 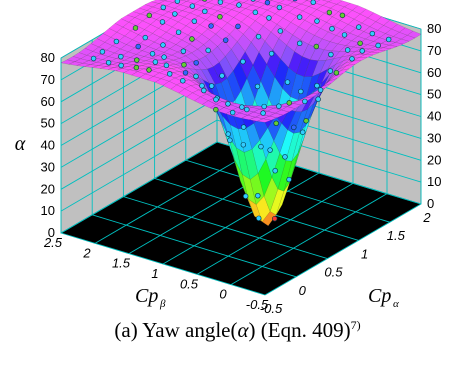 I want to click on z-tick-label-left: 50, so click(x=48, y=123).